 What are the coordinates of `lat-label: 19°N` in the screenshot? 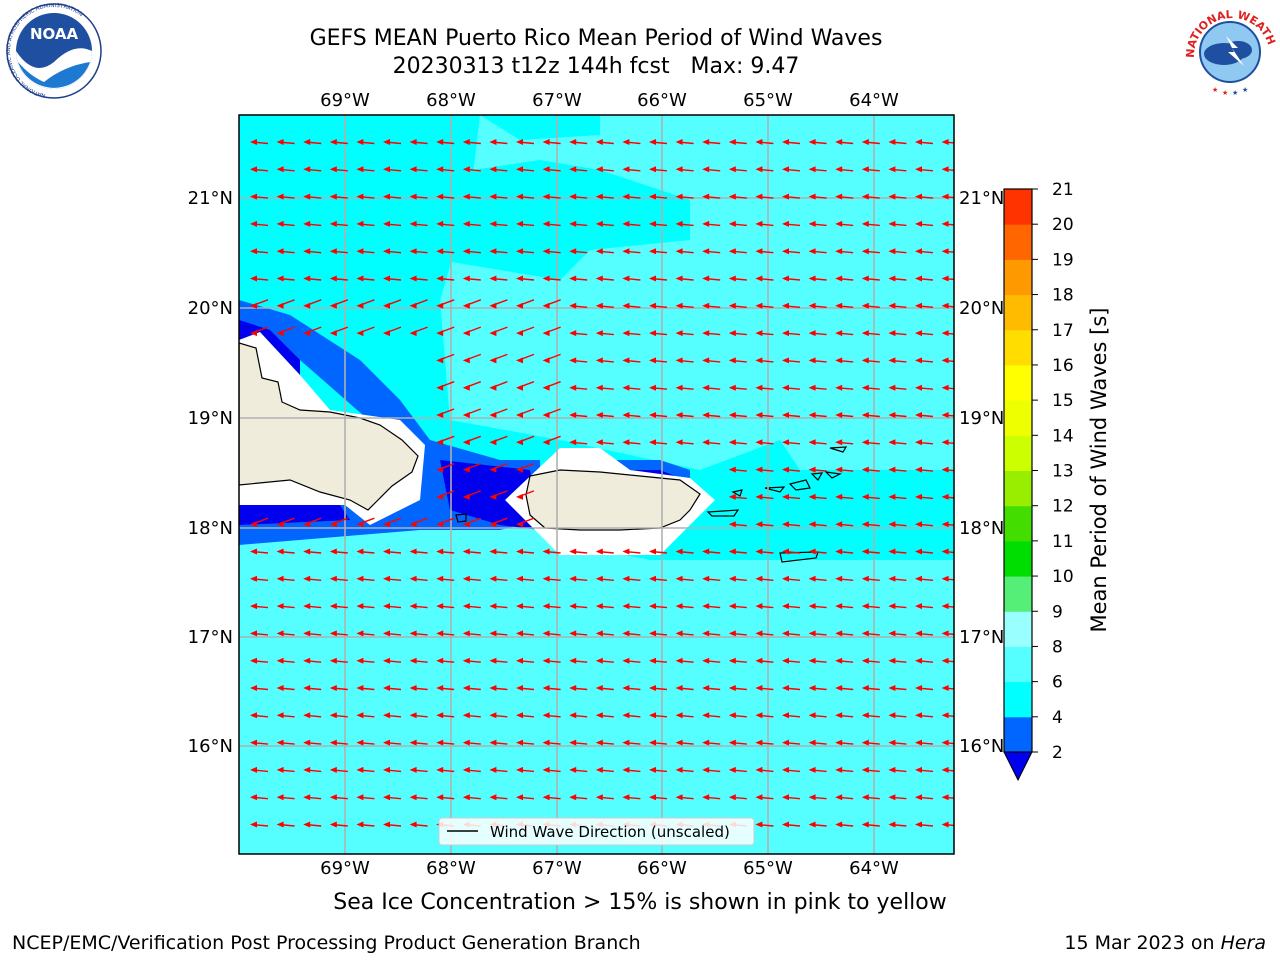 It's located at (981, 418).